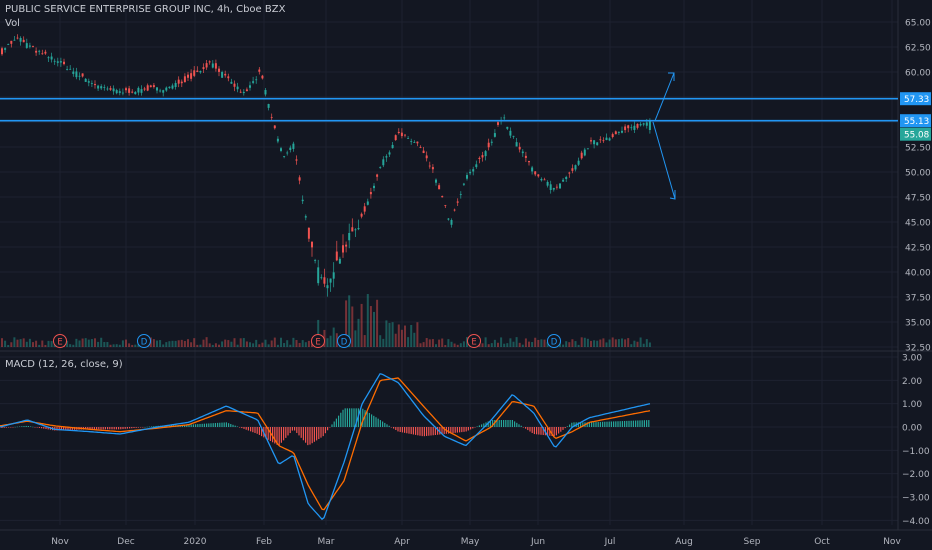 This screenshot has height=550, width=932. Describe the element at coordinates (664, 136) in the screenshot. I see `projection-arrows` at that location.